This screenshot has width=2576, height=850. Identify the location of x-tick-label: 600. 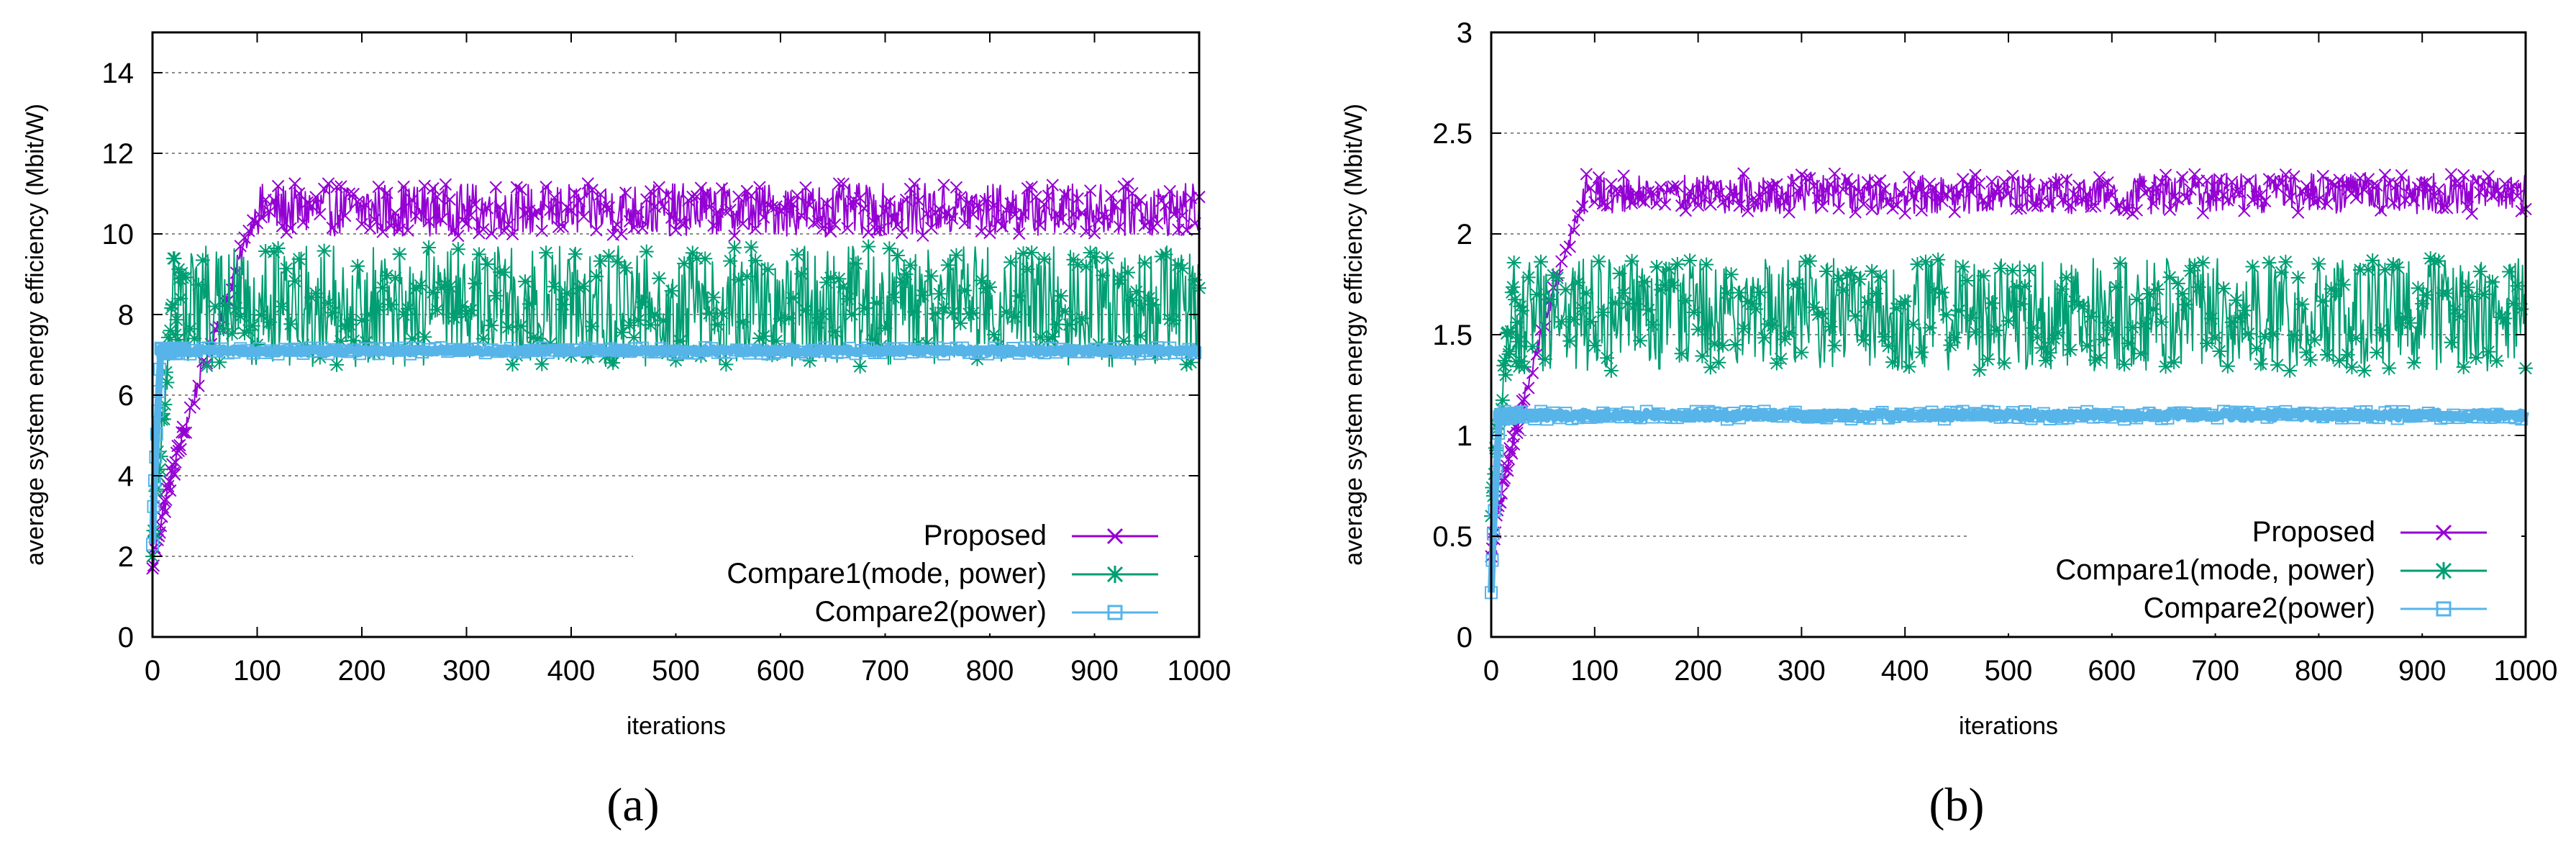
(781, 671).